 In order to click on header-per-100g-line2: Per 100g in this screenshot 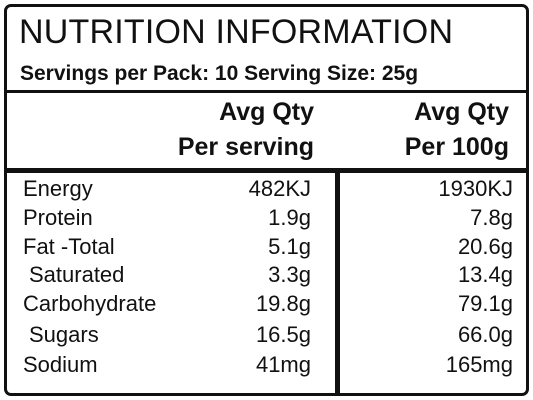, I will do `click(456, 147)`.